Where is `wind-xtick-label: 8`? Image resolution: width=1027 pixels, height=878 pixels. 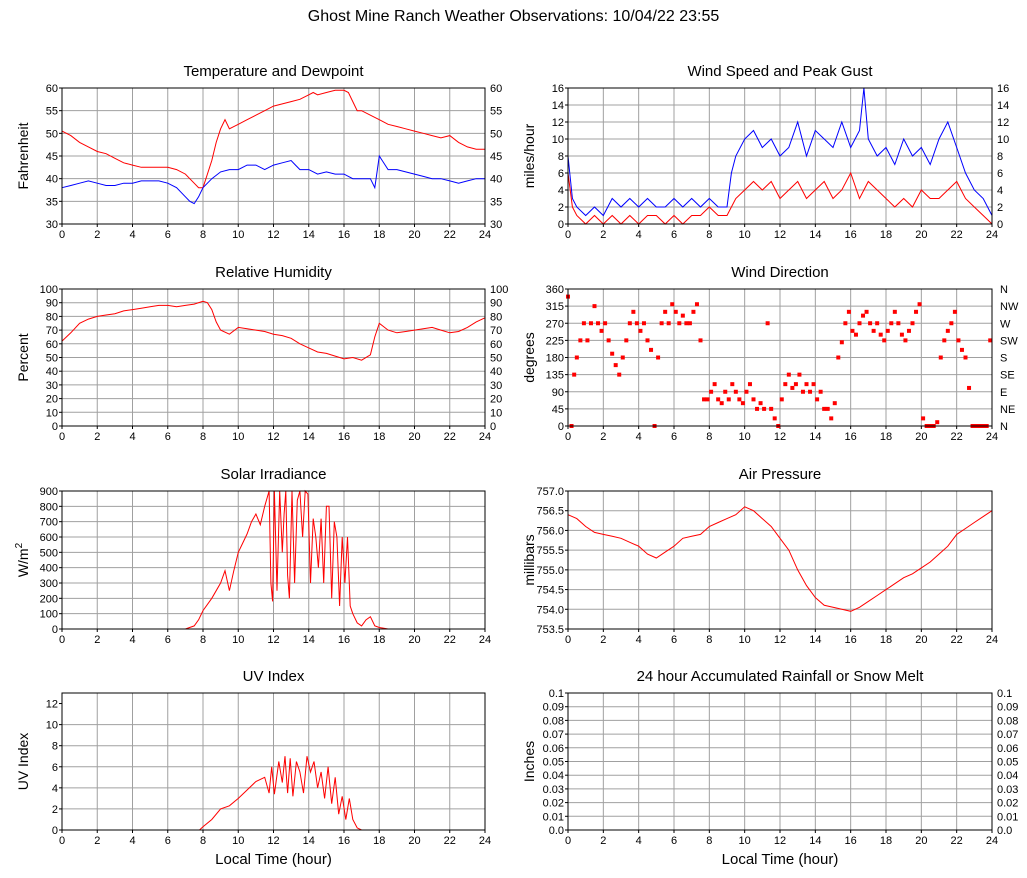 wind-xtick-label: 8 is located at coordinates (709, 235).